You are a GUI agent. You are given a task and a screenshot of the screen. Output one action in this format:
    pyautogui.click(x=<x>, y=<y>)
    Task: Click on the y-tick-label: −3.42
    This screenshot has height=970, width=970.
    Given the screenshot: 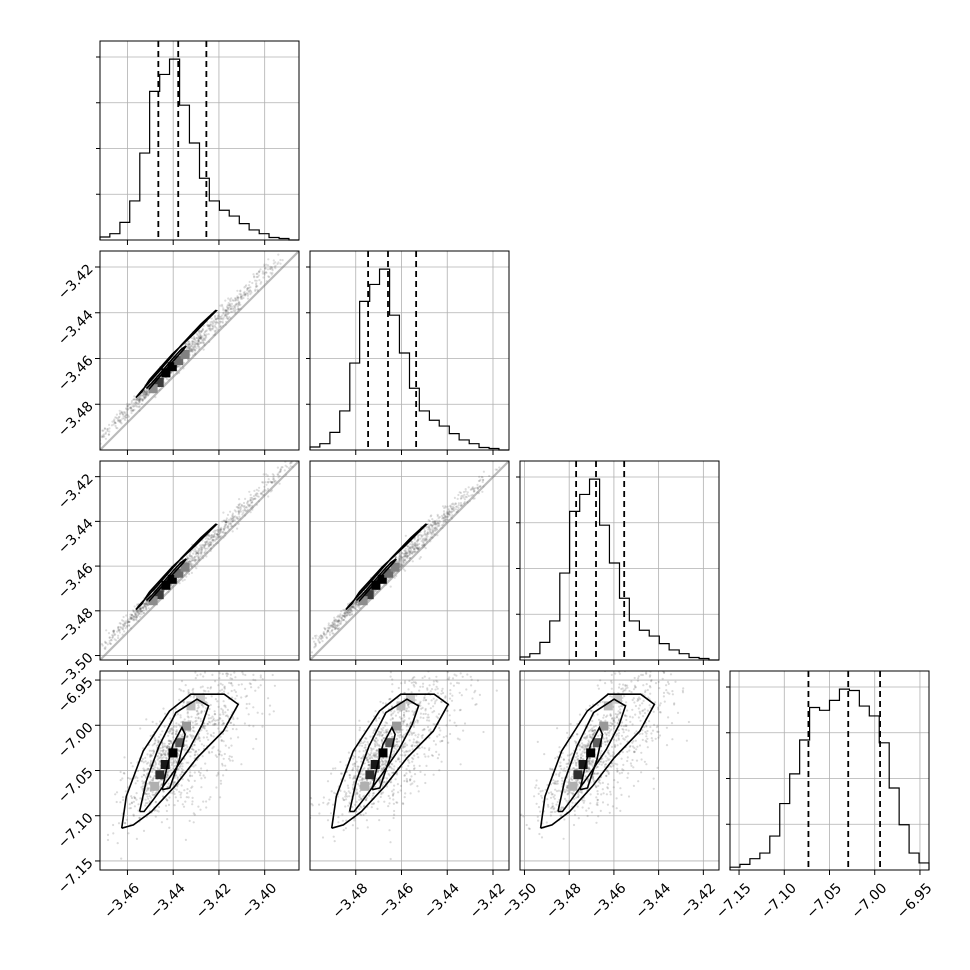 What is the action you would take?
    pyautogui.click(x=76, y=282)
    